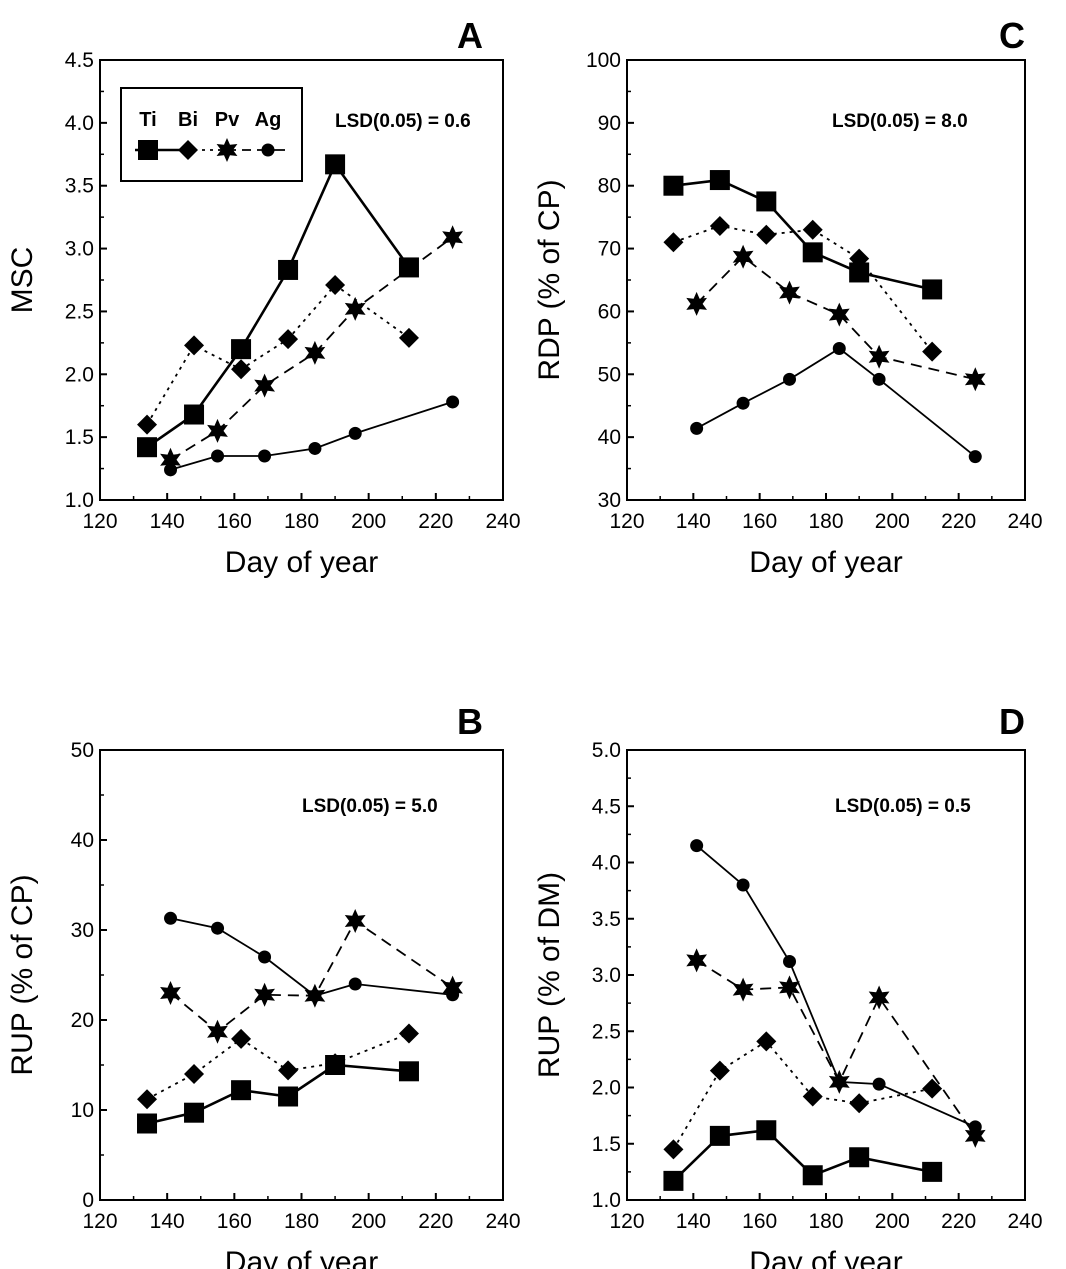 This screenshot has height=1269, width=1066. Describe the element at coordinates (609, 500) in the screenshot. I see `y-tick-label: 30` at that location.